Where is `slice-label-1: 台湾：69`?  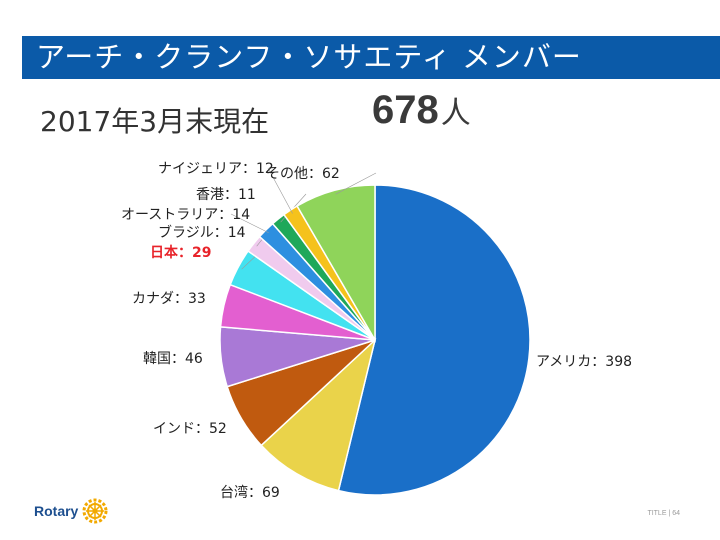 slice-label-1: 台湾：69 is located at coordinates (250, 492).